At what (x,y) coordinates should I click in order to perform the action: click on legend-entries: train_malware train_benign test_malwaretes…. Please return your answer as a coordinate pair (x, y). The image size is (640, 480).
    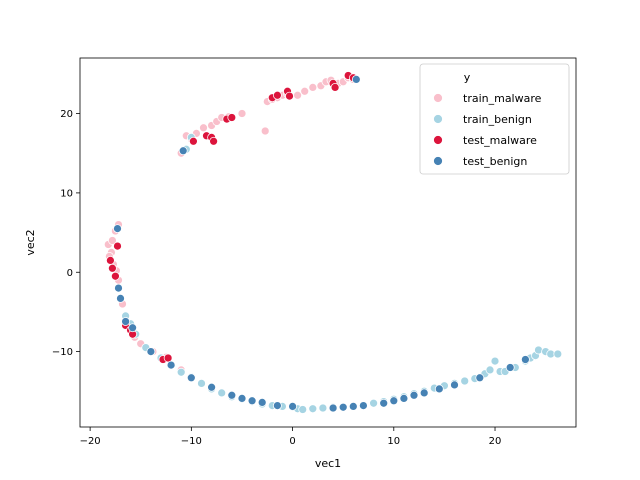
    Looking at the image, I should click on (487, 130).